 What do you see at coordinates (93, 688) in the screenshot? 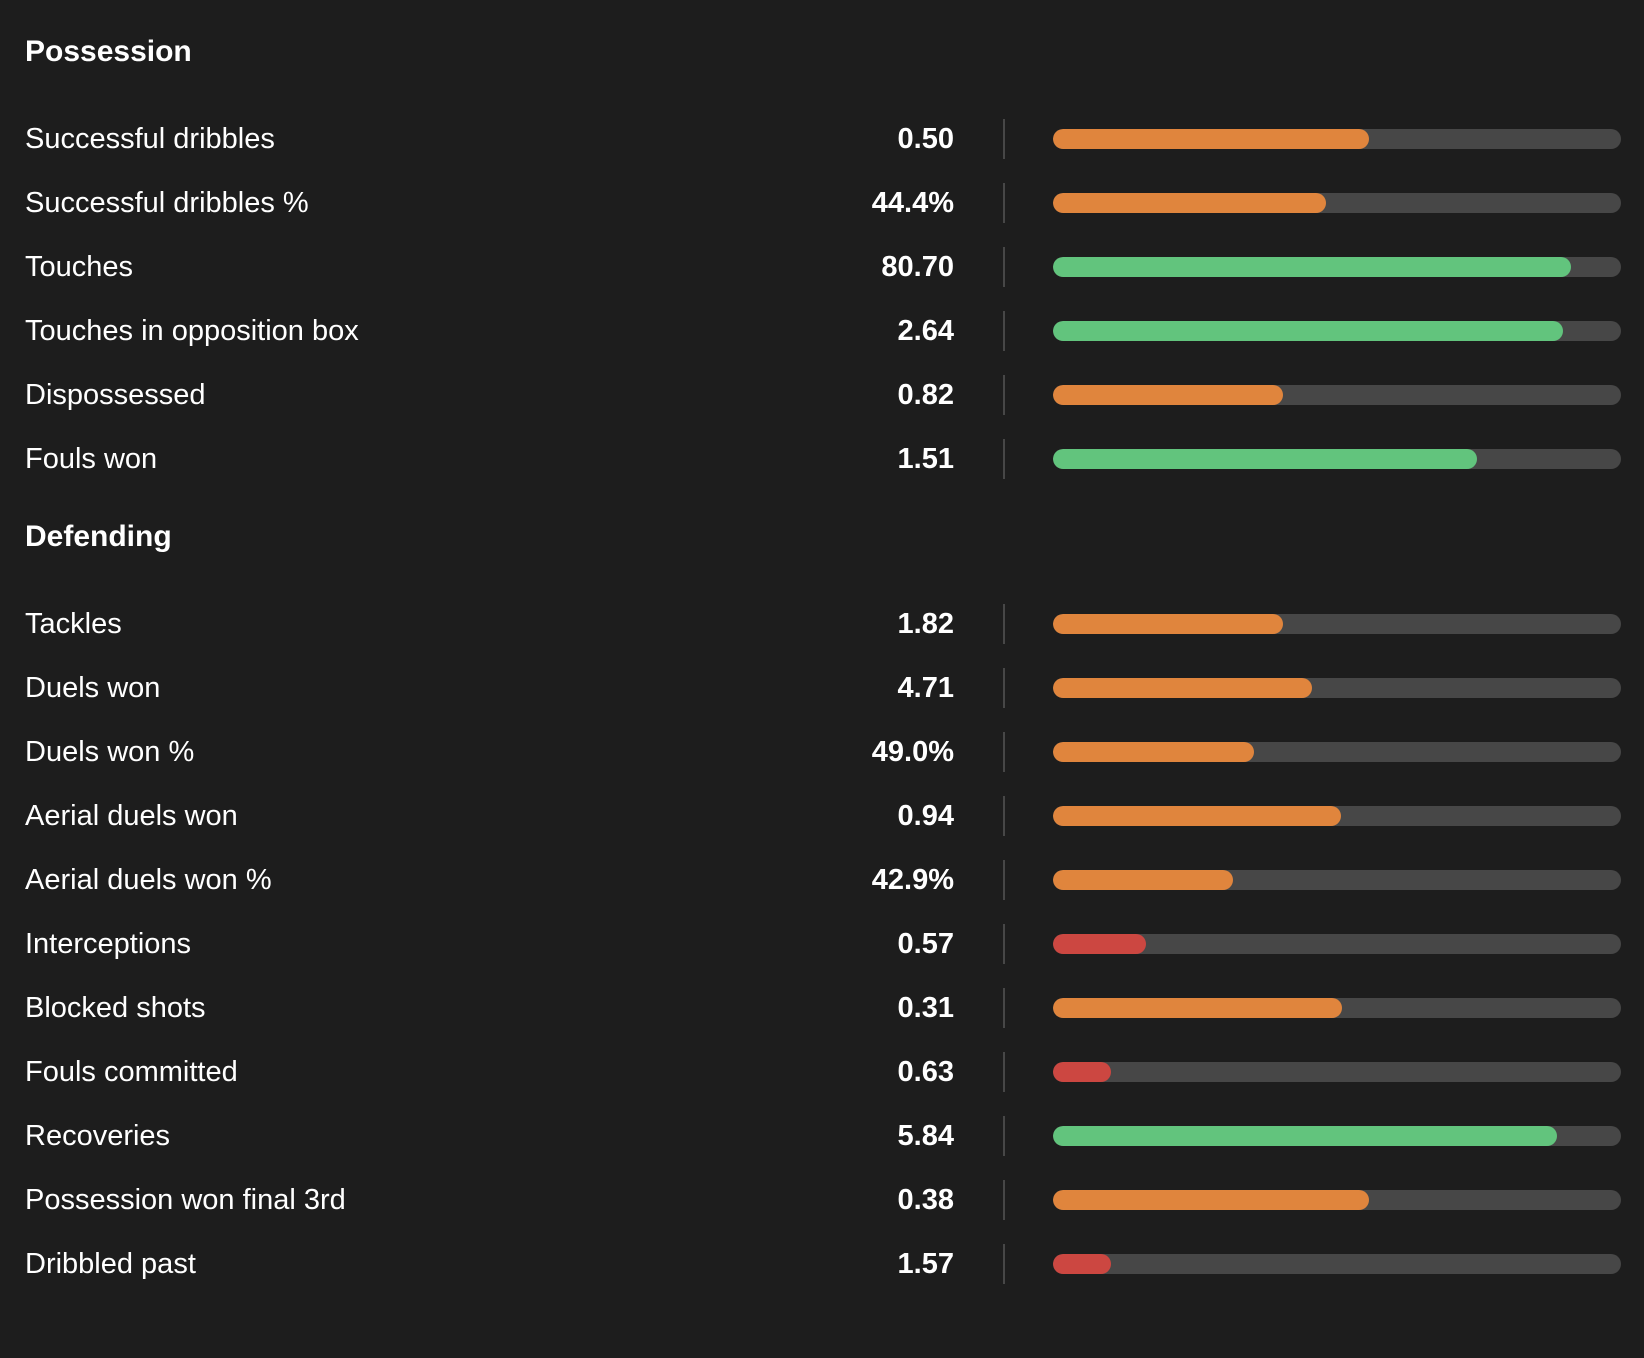
I see `stat-label: Duels won` at bounding box center [93, 688].